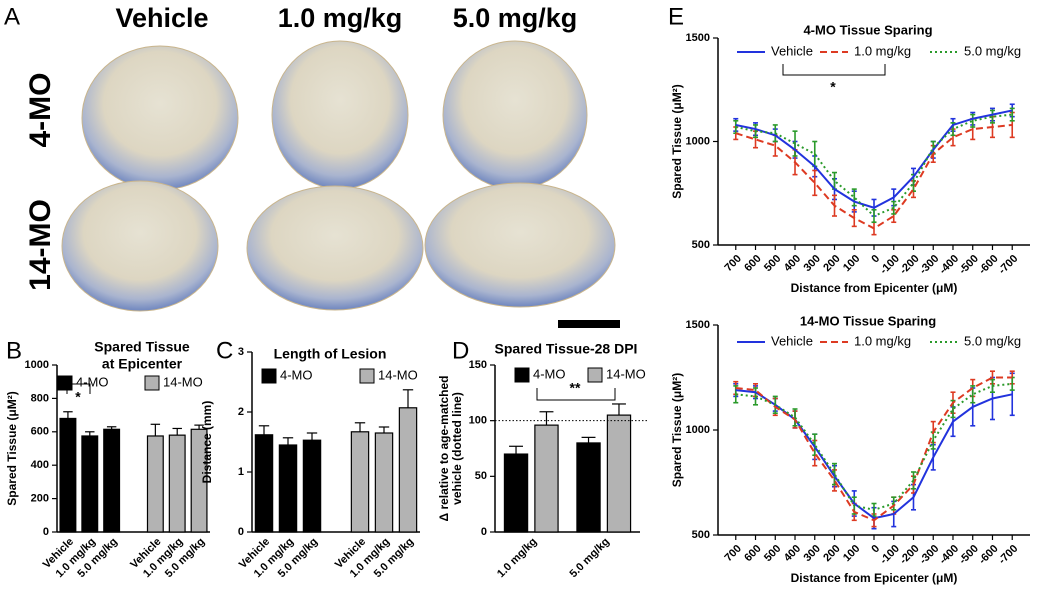 This screenshot has height=594, width=1040. What do you see at coordinates (992, 340) in the screenshot?
I see `legend-label: 5.0 mg/kg` at bounding box center [992, 340].